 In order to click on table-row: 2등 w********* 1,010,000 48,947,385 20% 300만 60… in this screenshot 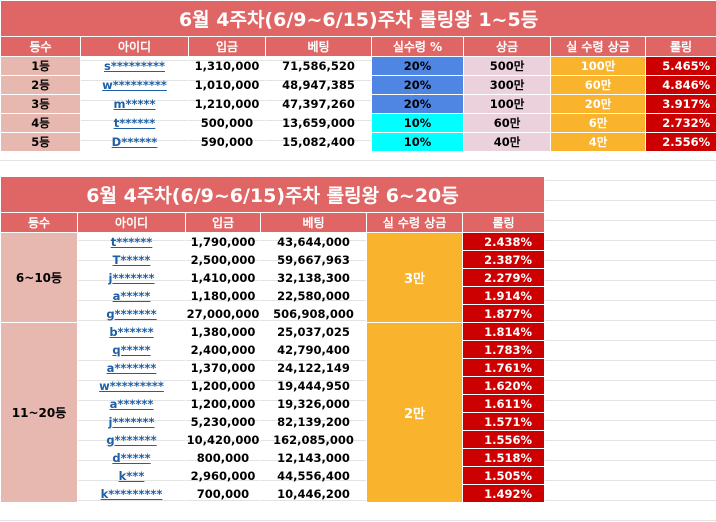, I will do `click(358, 85)`.